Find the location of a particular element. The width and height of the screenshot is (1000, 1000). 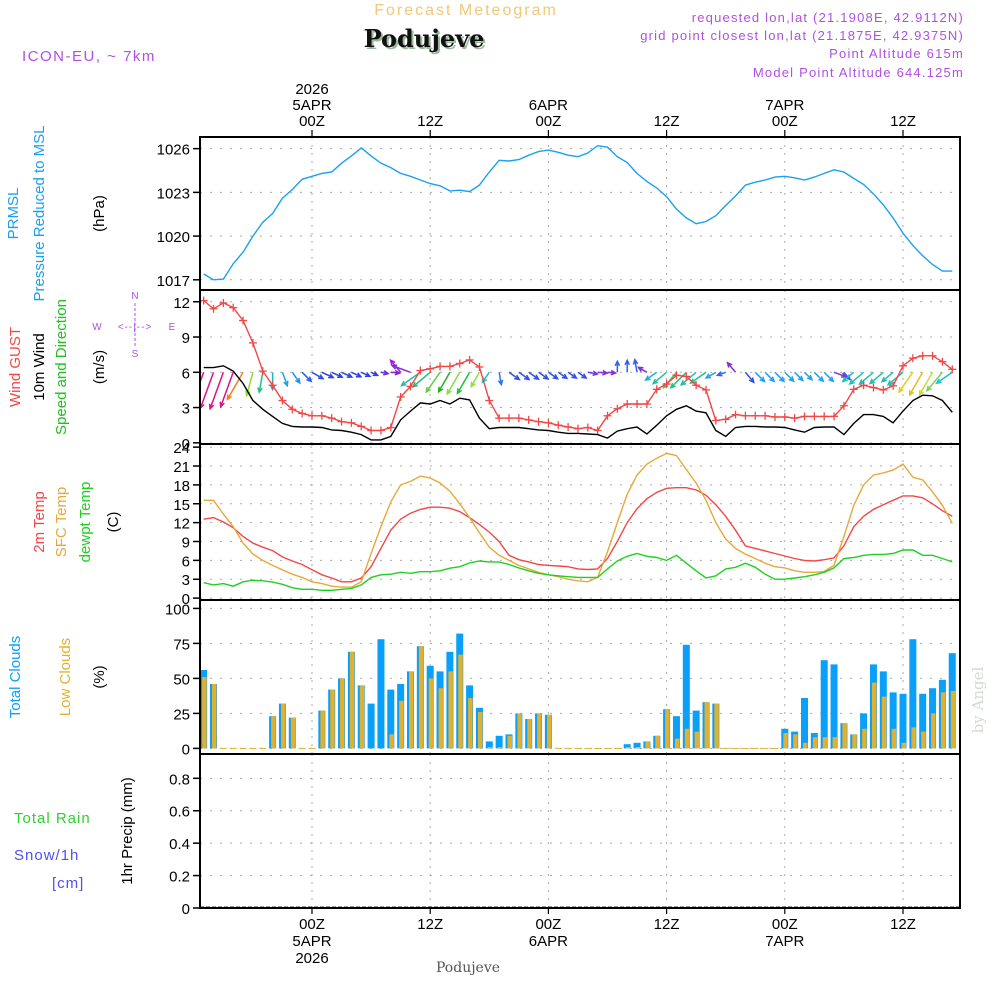

requested-point: requested lon,lat (21.1908E, 42.9112N) is located at coordinates (828, 17).